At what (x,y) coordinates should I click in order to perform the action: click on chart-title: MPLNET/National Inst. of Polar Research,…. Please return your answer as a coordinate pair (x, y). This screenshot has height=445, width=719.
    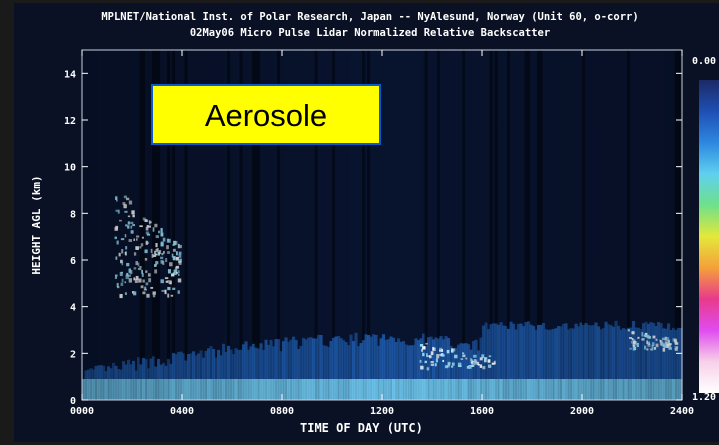
    Looking at the image, I should click on (369, 17).